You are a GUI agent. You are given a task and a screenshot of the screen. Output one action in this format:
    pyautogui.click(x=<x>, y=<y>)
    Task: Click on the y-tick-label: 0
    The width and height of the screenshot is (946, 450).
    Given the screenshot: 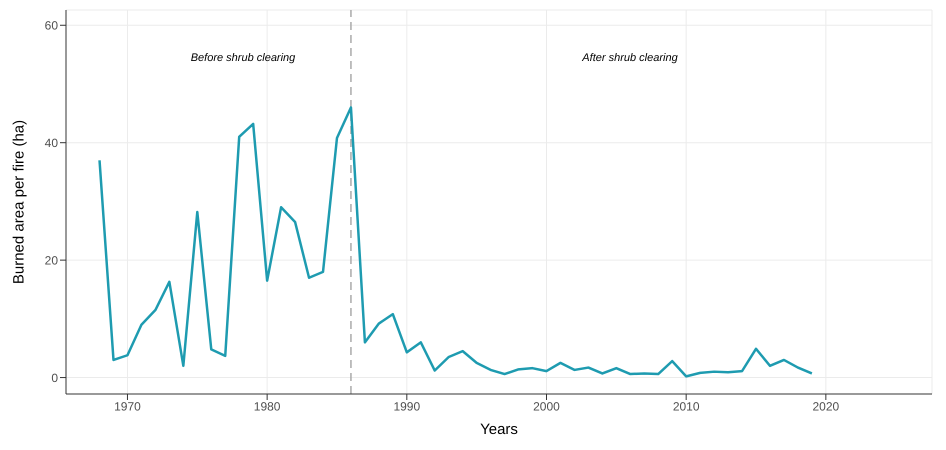 What is the action you would take?
    pyautogui.click(x=54, y=377)
    